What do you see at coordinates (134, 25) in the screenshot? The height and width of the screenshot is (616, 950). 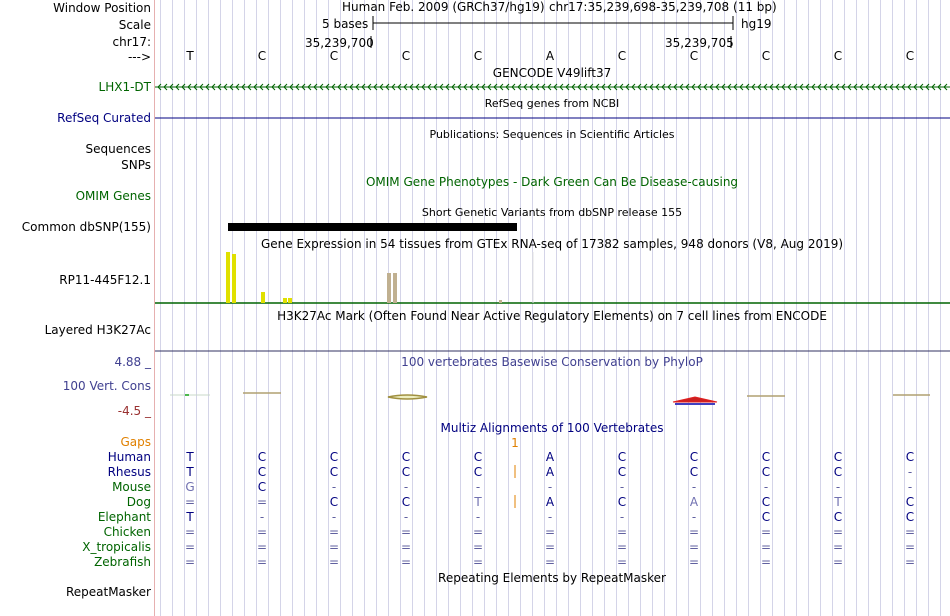 I see `label-scale: Scale` at bounding box center [134, 25].